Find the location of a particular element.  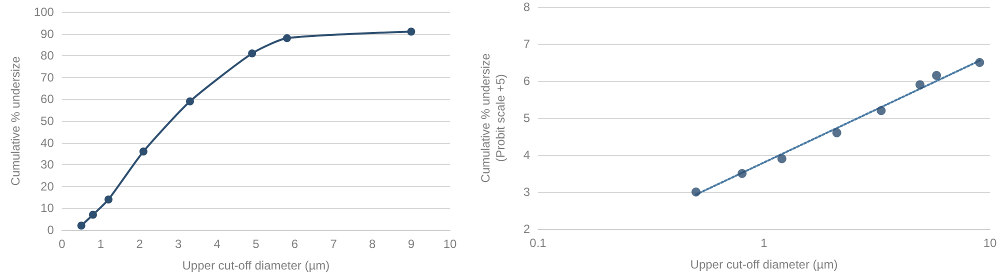

x-tick-label: 9 is located at coordinates (411, 244).